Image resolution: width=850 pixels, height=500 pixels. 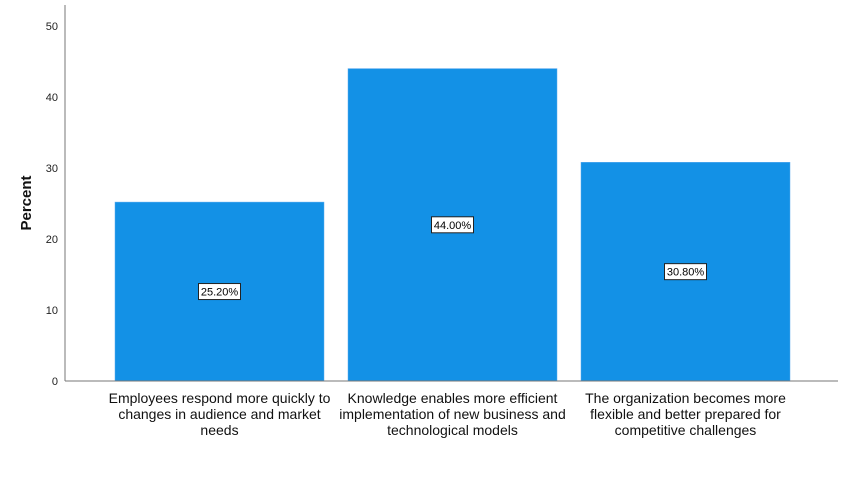 I want to click on y-tick-label: 0, so click(x=55, y=382).